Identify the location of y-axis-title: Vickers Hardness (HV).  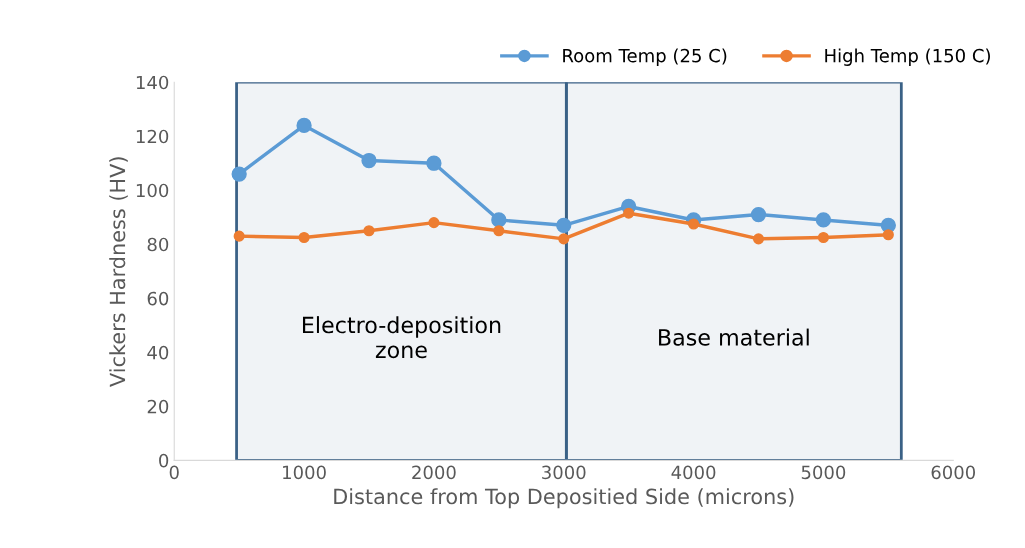
(118, 272).